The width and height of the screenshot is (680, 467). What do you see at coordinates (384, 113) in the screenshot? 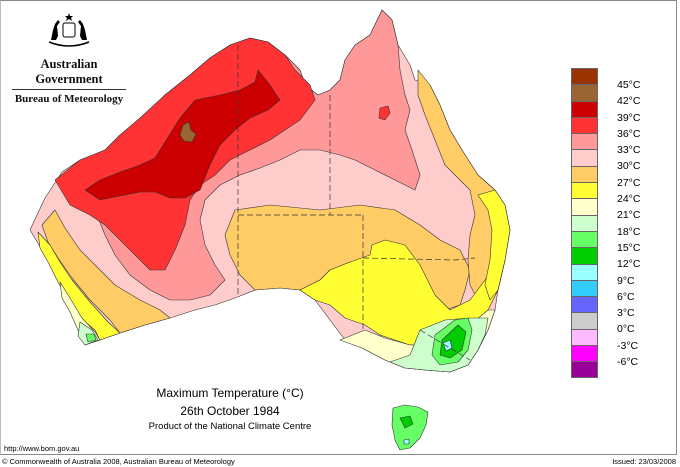
I see `zone-36c-qld` at bounding box center [384, 113].